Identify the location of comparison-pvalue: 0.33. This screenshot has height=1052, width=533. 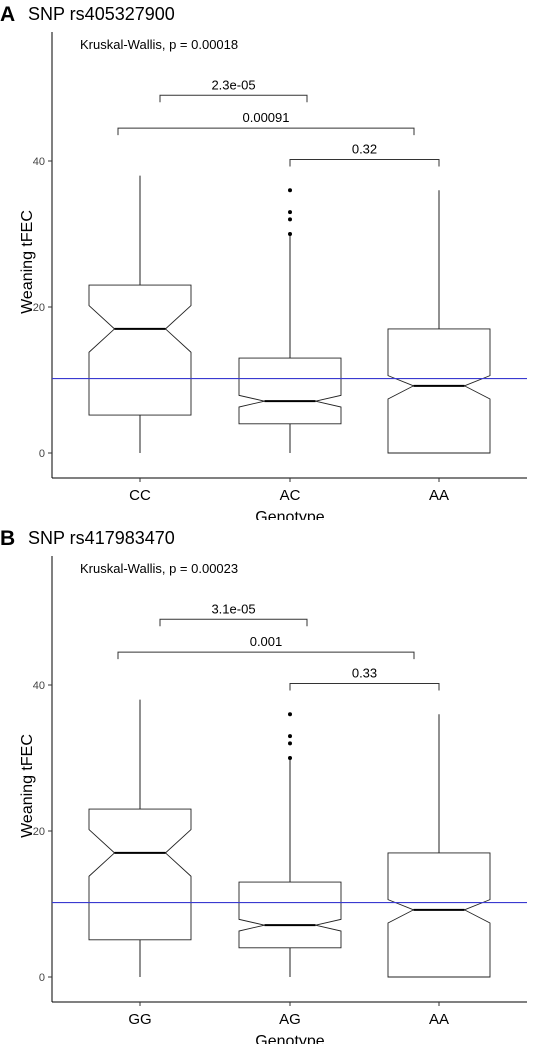
(364, 673).